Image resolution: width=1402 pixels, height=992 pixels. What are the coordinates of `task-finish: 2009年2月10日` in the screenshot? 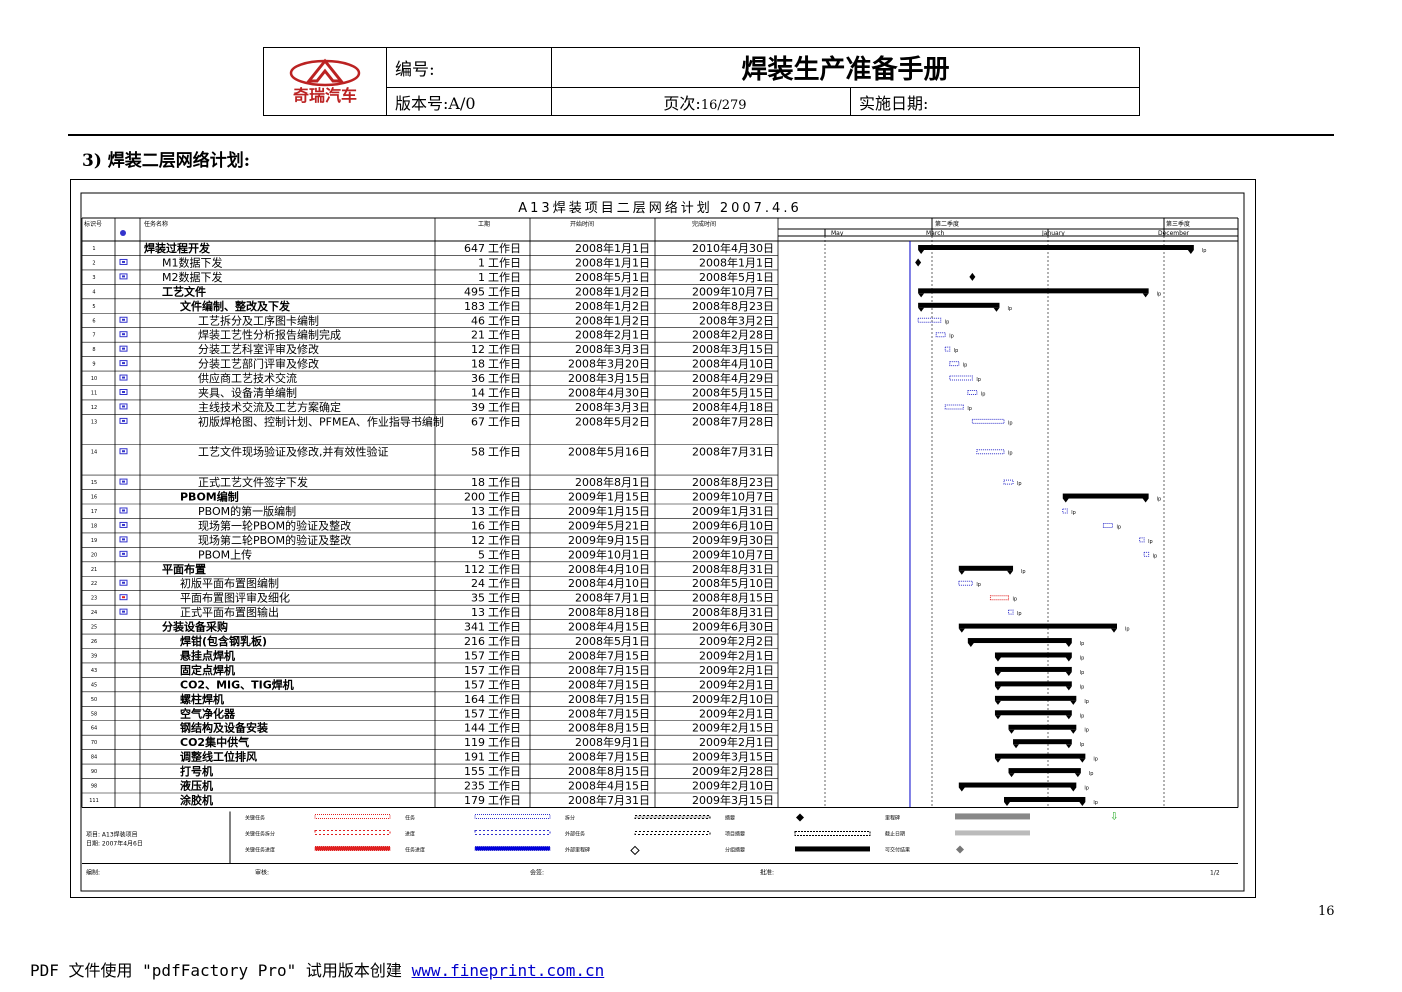 It's located at (733, 699).